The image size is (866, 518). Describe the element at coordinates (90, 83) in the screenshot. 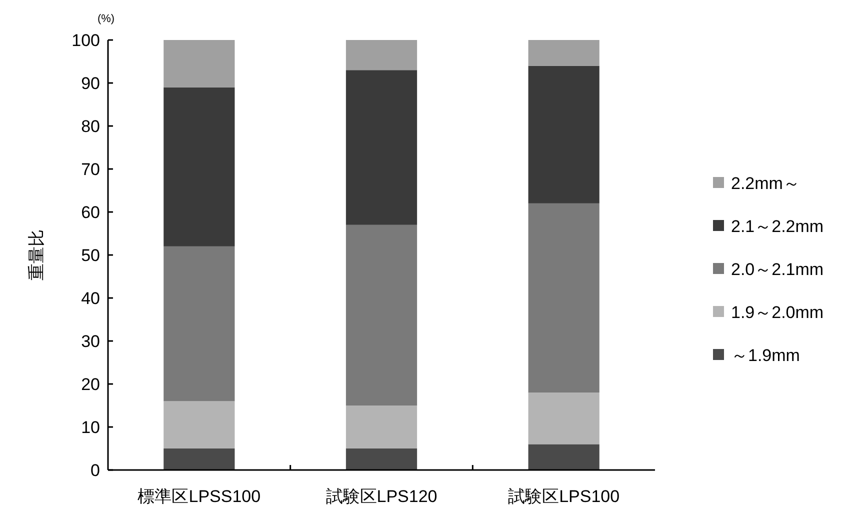

I see `y-tick-label: 90` at that location.